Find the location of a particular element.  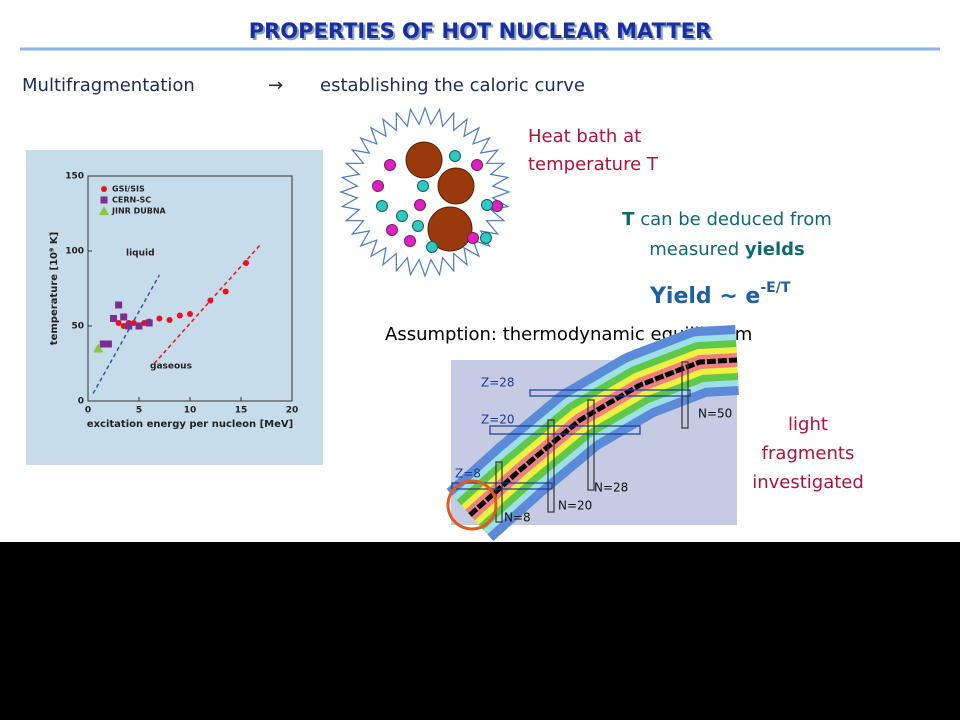

heat-bath-line: Heat bath at is located at coordinates (584, 136).